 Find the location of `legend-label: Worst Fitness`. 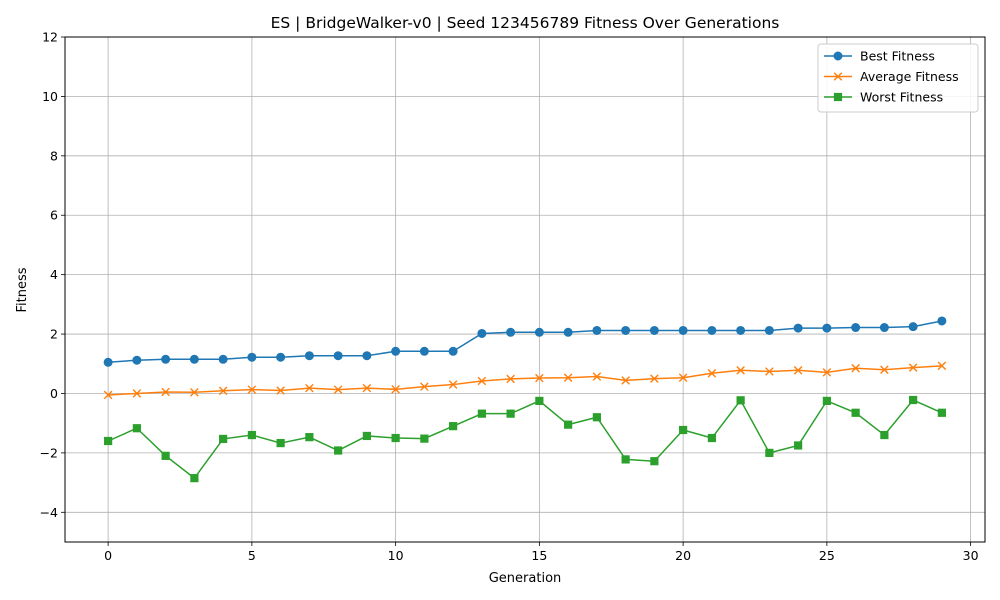

legend-label: Worst Fitness is located at coordinates (901, 97).